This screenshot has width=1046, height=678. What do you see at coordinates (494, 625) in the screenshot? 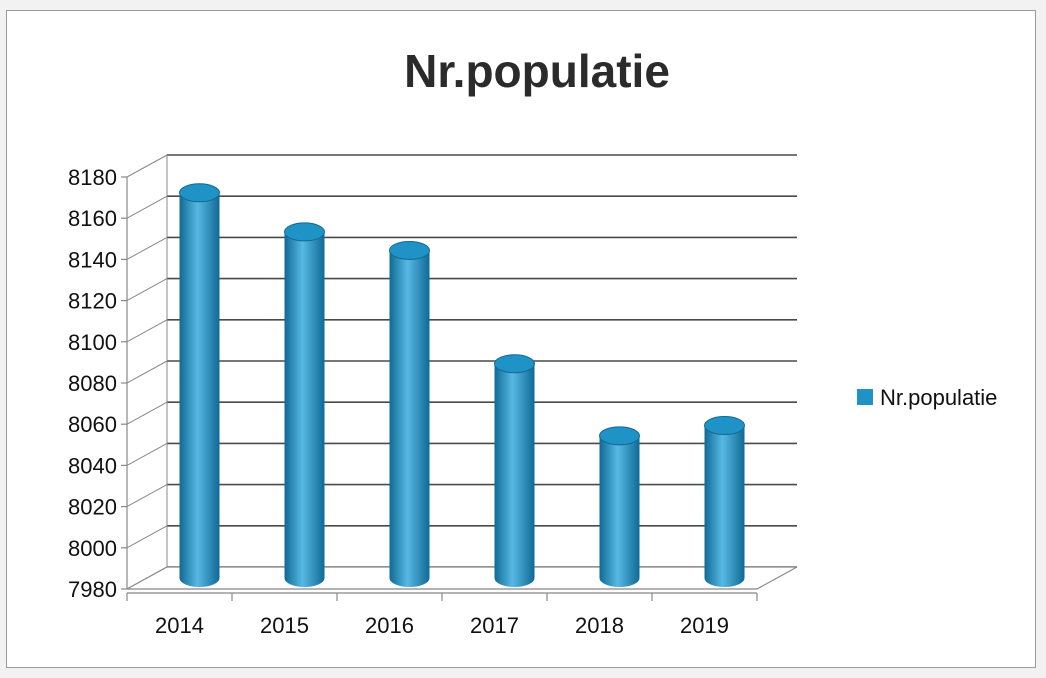
I see `x-tick-label-2017: 2017` at bounding box center [494, 625].